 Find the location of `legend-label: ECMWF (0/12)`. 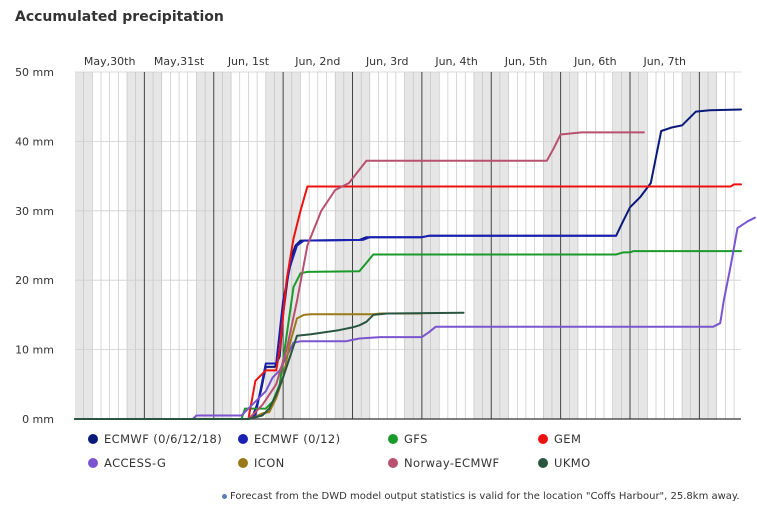

legend-label: ECMWF (0/12) is located at coordinates (297, 439).